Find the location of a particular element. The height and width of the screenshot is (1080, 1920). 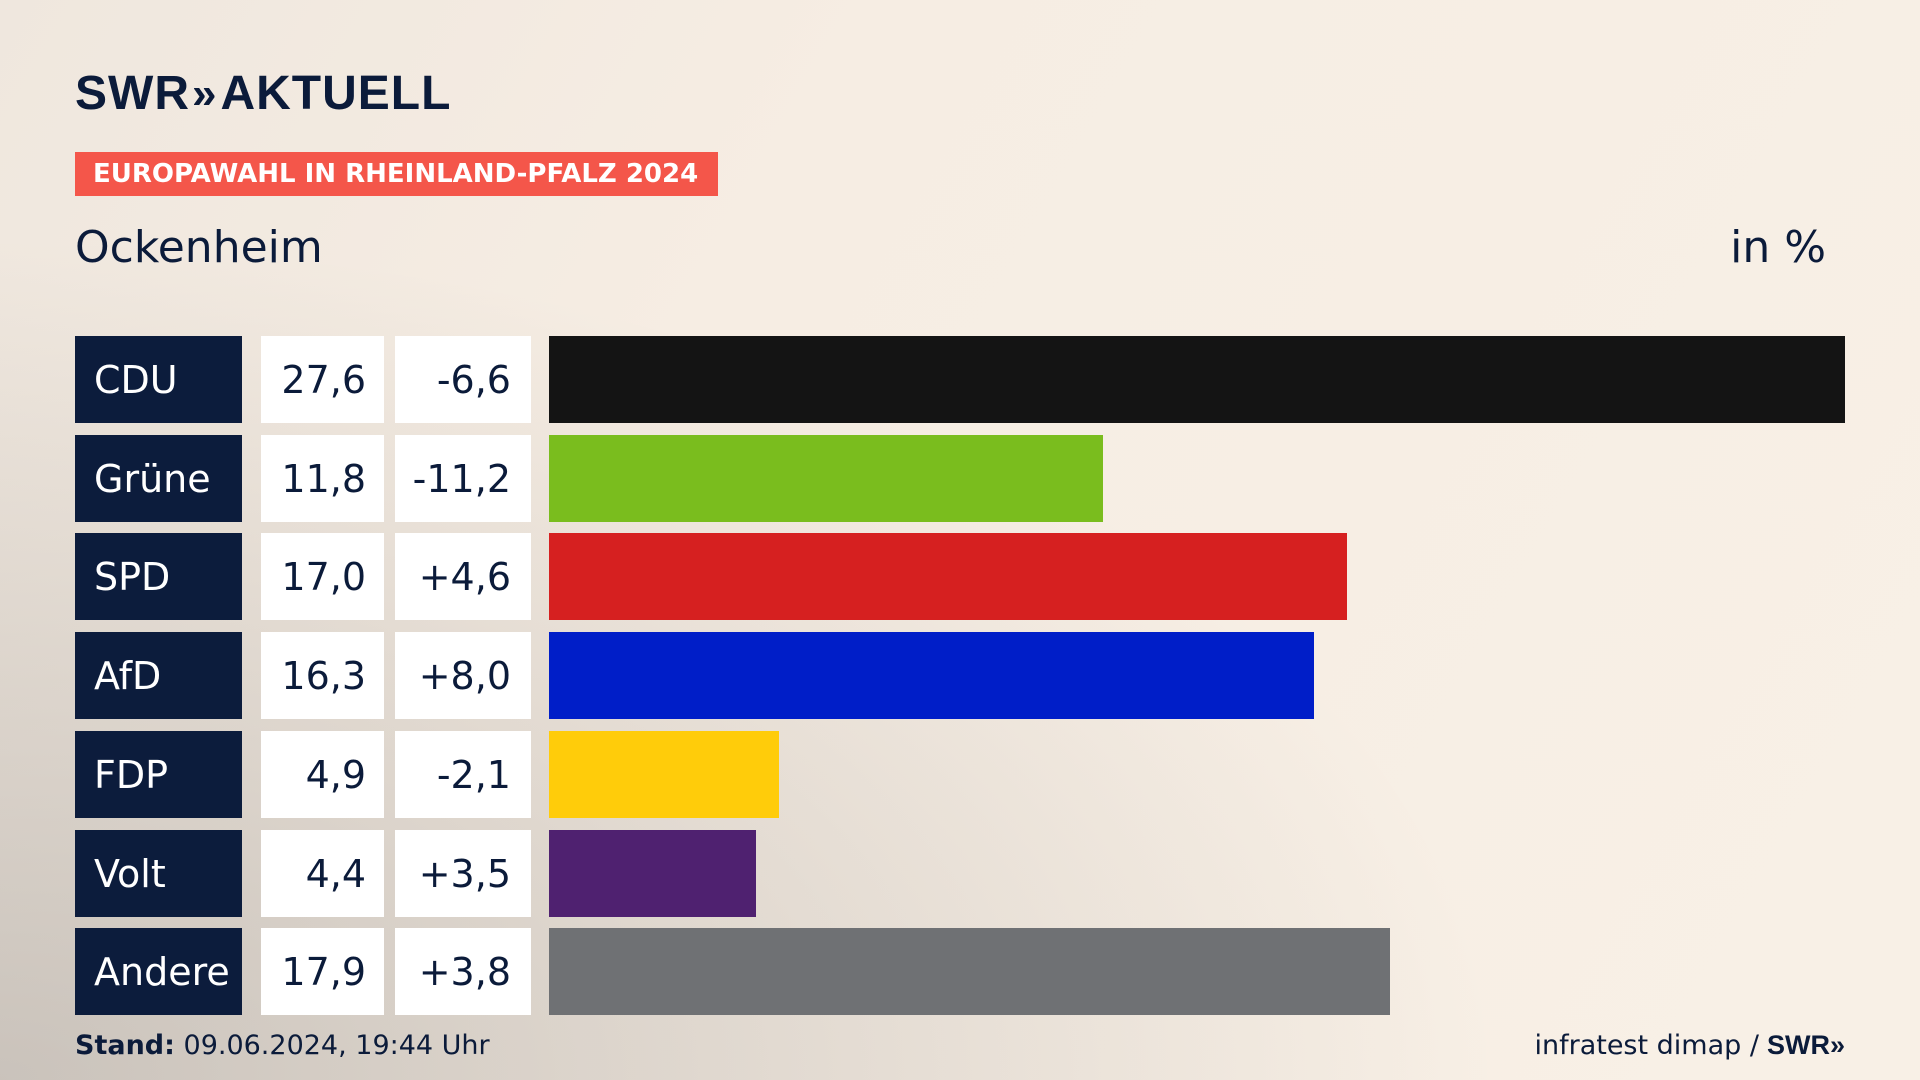

change-label: -6,6 is located at coordinates (463, 379).